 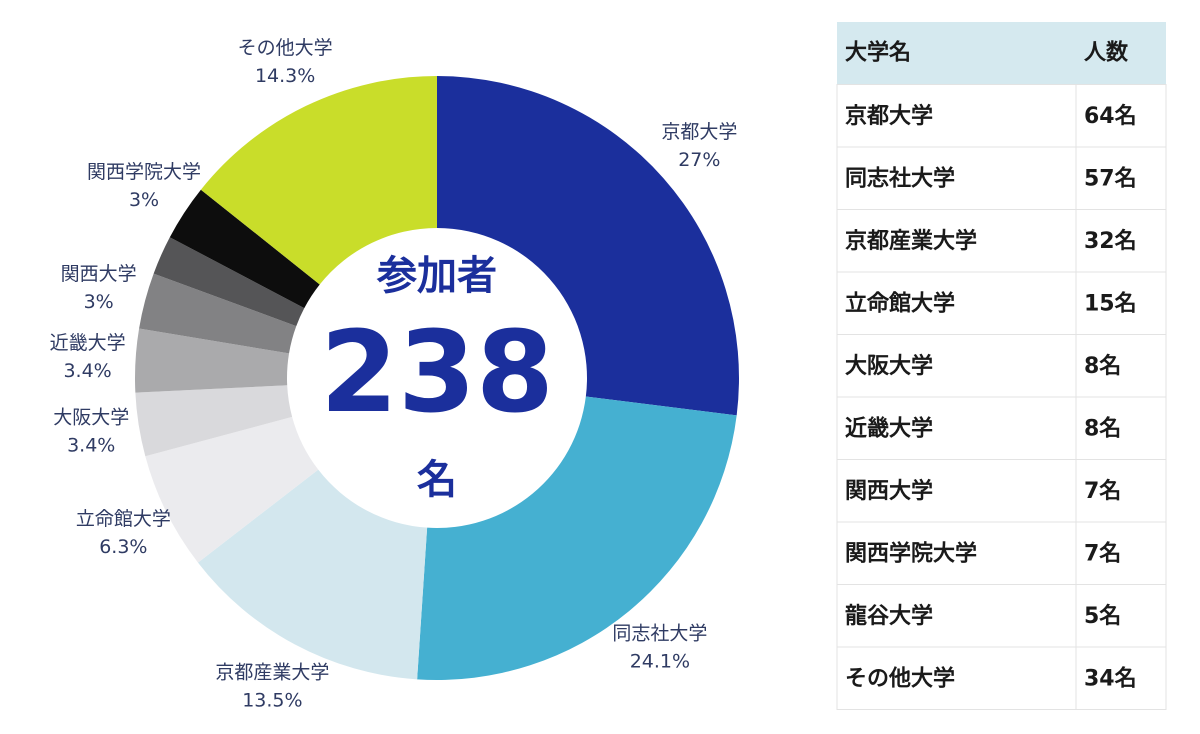 What do you see at coordinates (900, 303) in the screenshot?
I see `table-cell: 立命館大学` at bounding box center [900, 303].